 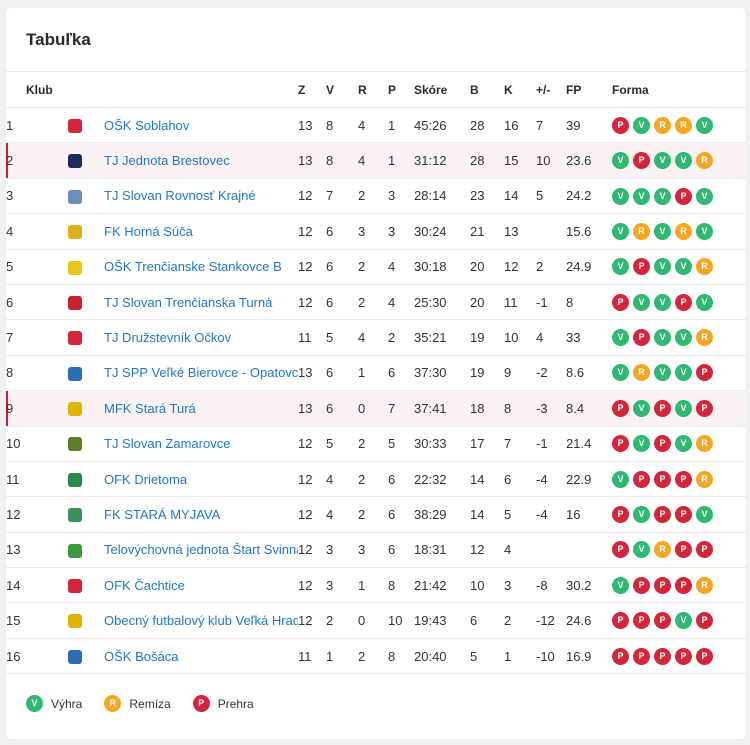 What do you see at coordinates (551, 89) in the screenshot?
I see `header-diff: +/-` at bounding box center [551, 89].